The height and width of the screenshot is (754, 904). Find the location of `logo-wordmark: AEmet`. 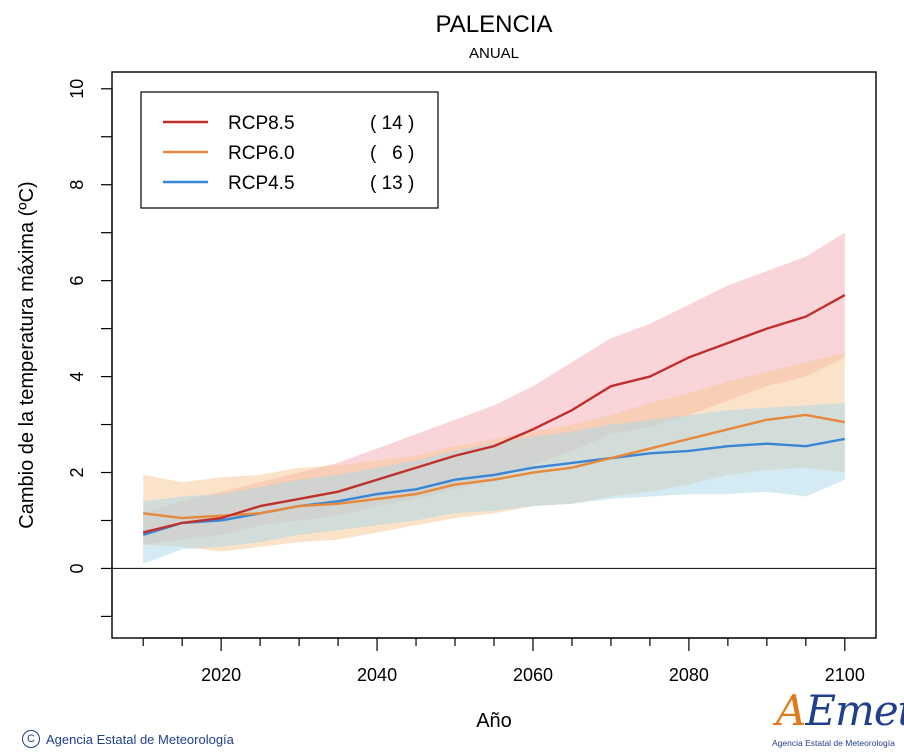

logo-wordmark: AEmet is located at coordinates (840, 710).